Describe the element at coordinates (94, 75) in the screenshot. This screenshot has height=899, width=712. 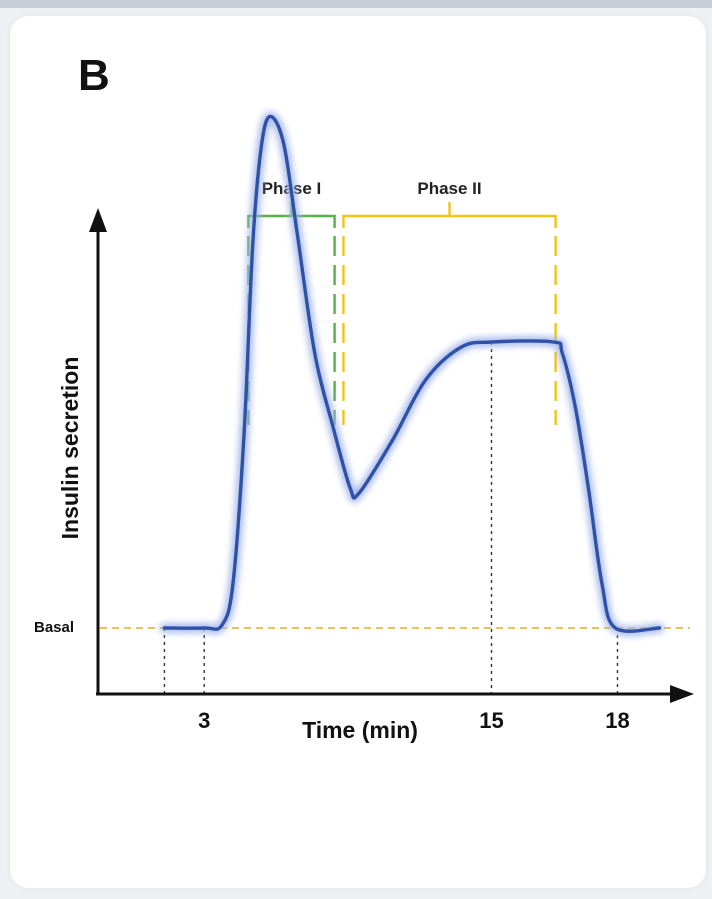
I see `panel-label: B` at that location.